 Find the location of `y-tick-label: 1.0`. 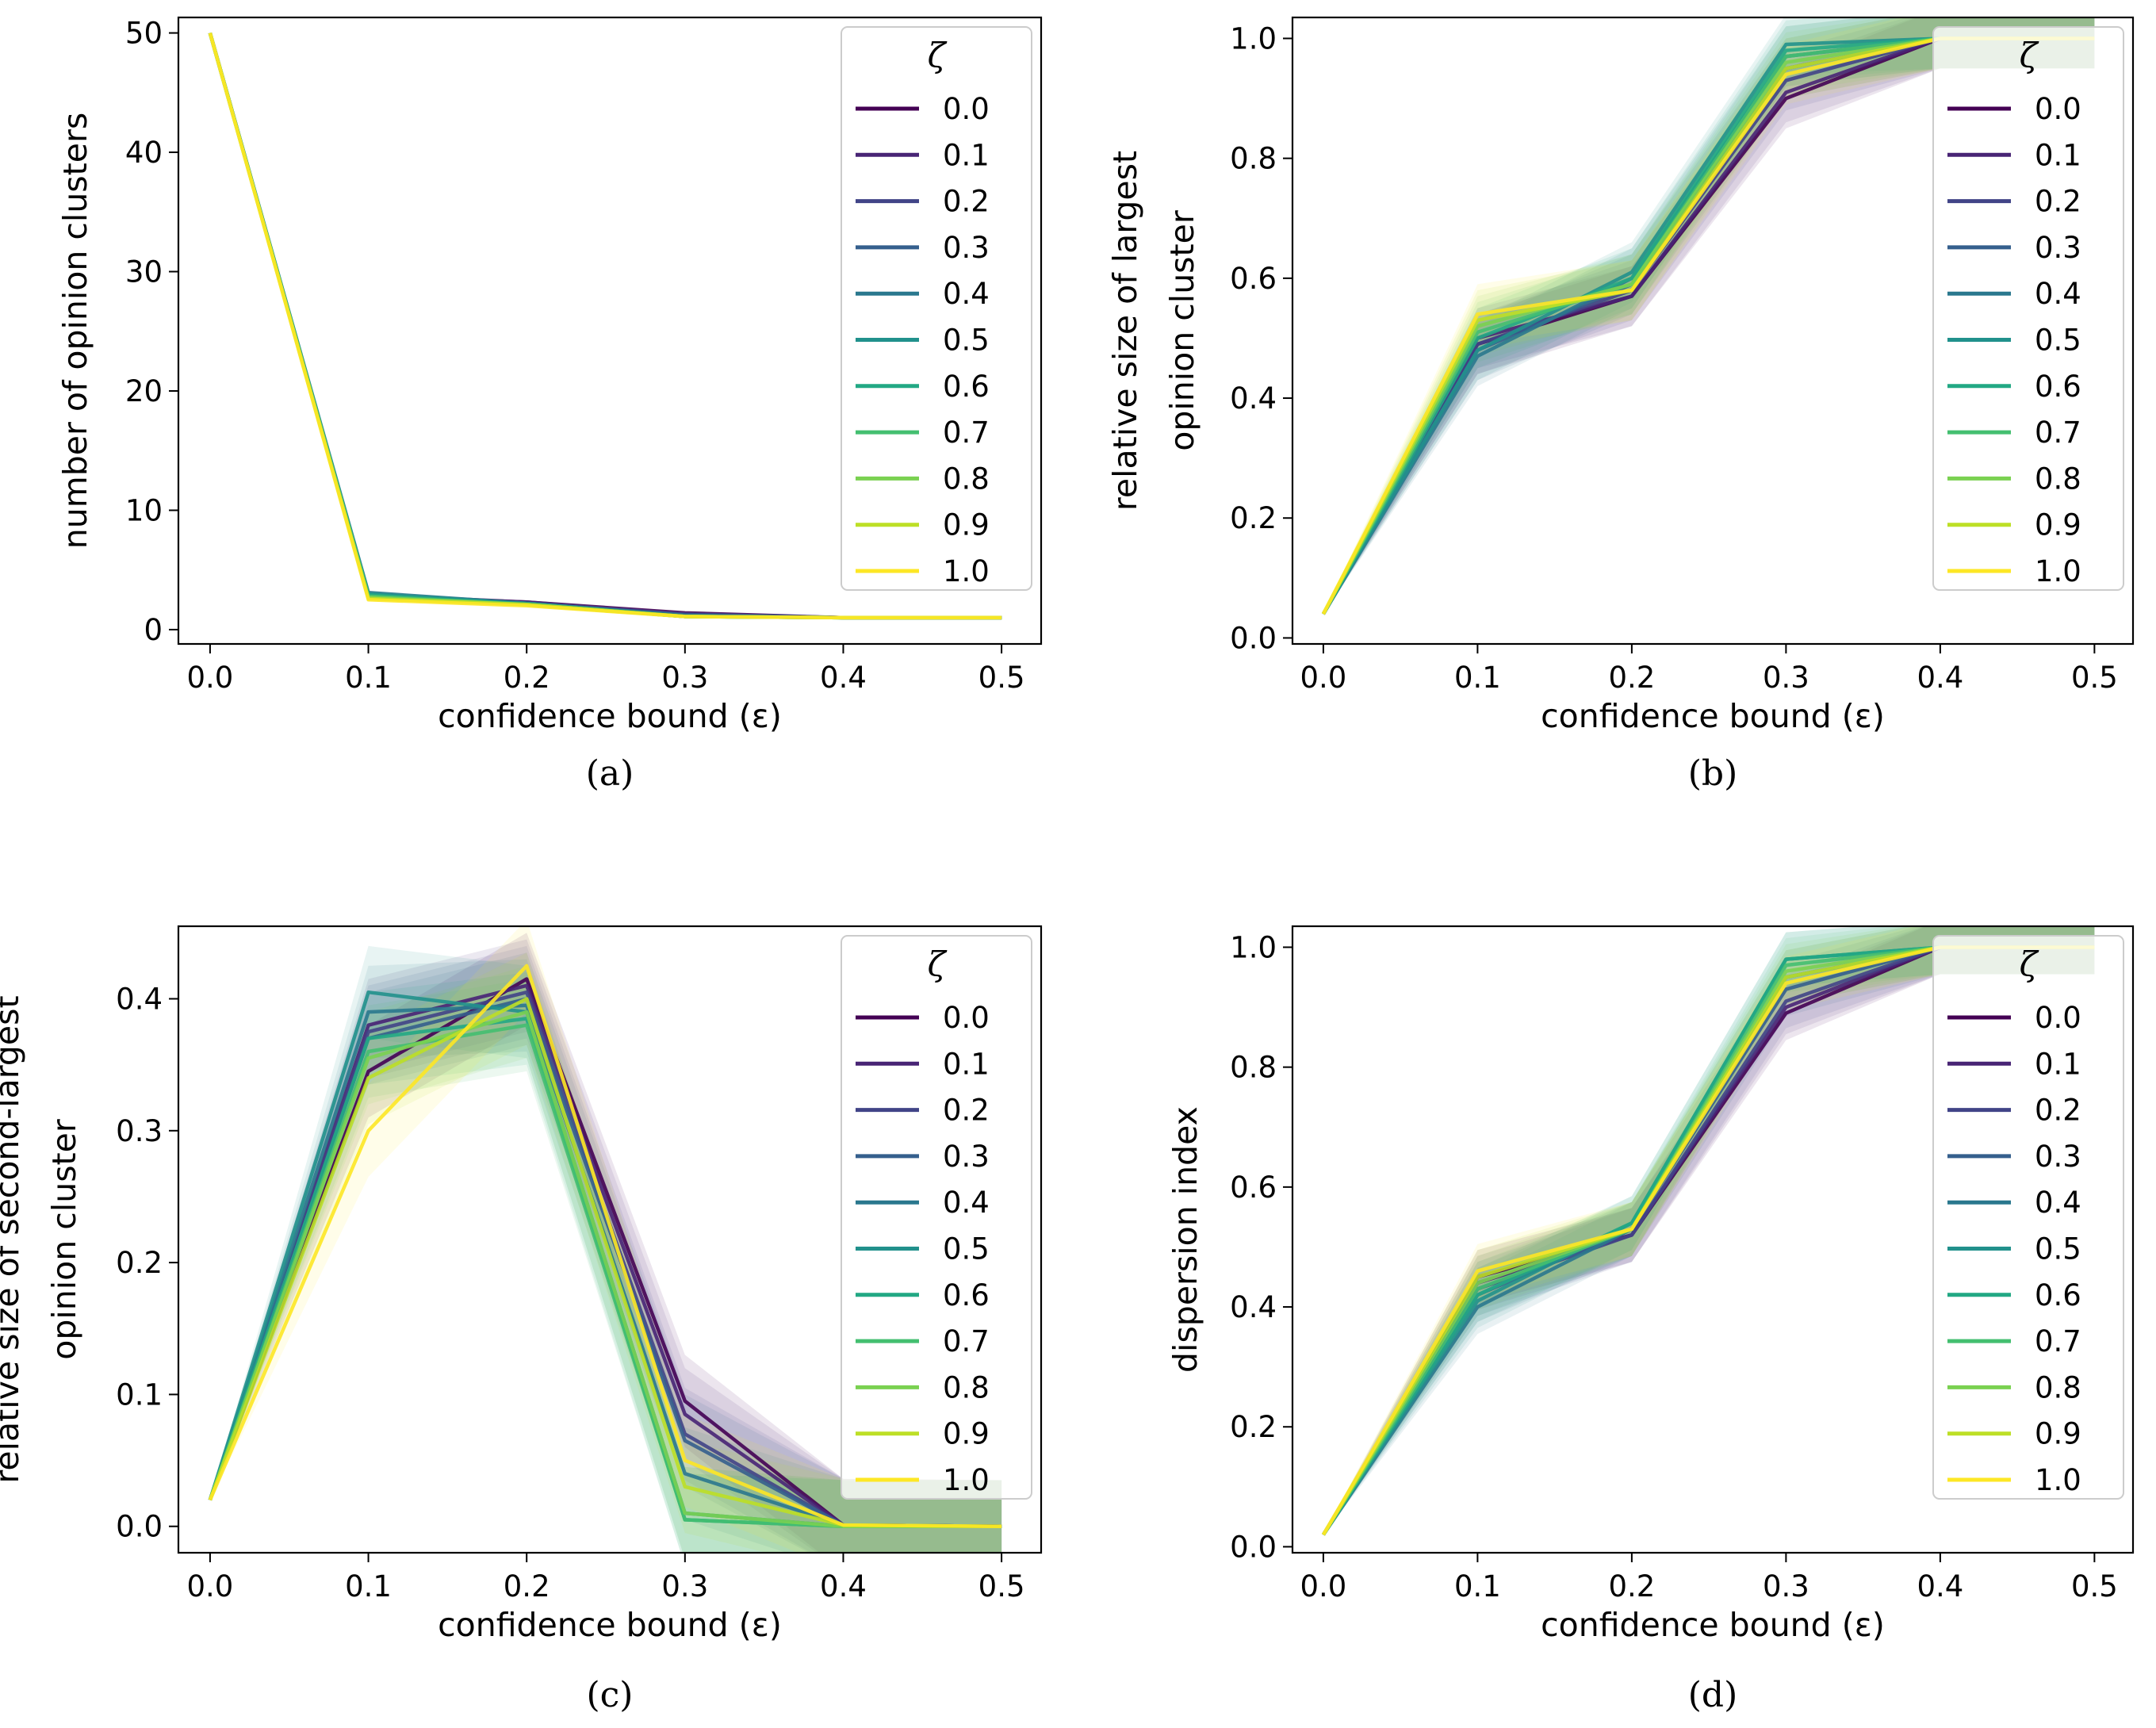

y-tick-label: 1.0 is located at coordinates (1253, 947).